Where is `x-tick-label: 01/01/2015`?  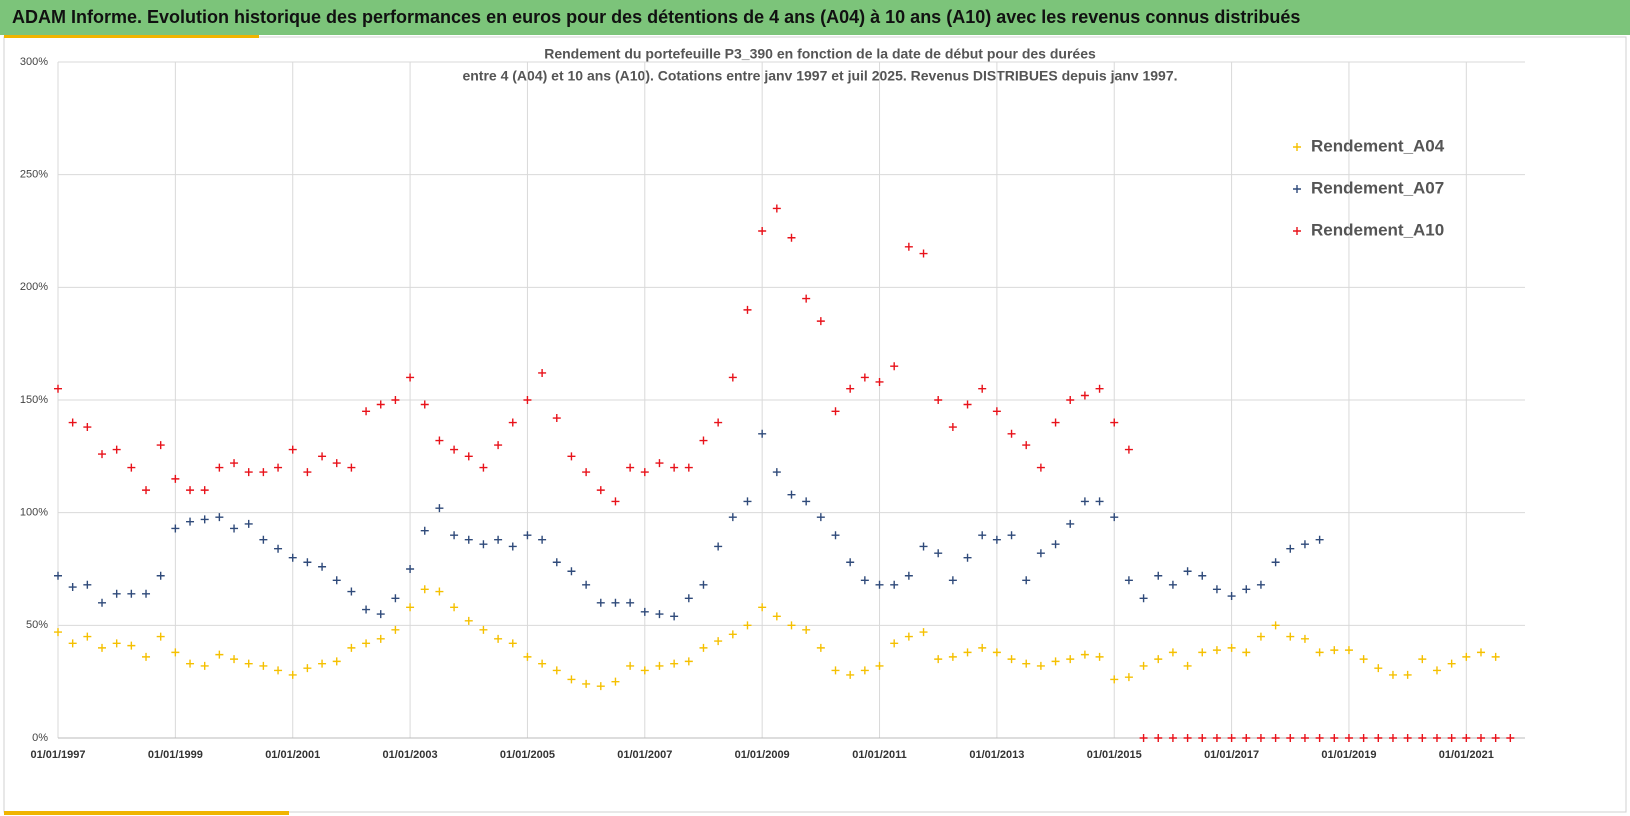 x-tick-label: 01/01/2015 is located at coordinates (1114, 755).